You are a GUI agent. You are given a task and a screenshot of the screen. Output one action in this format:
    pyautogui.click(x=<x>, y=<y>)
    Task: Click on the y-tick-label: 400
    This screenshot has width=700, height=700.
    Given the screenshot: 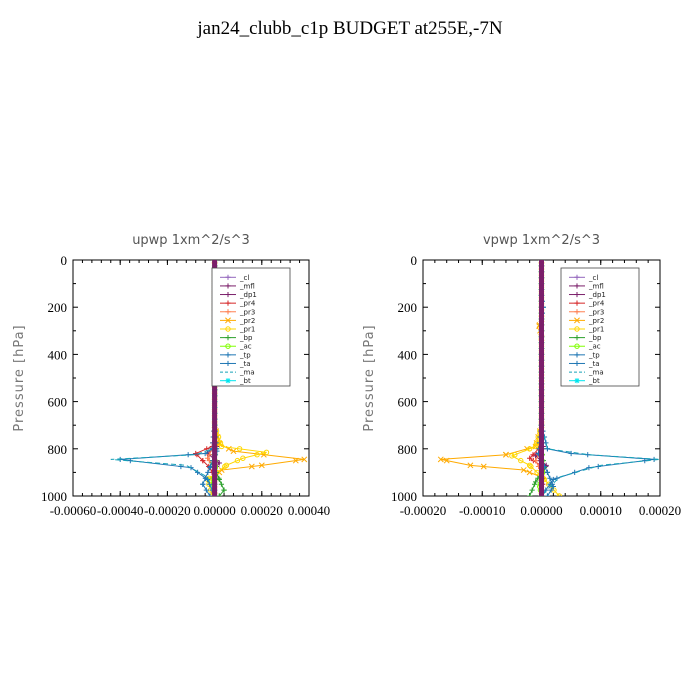 What is the action you would take?
    pyautogui.click(x=58, y=354)
    